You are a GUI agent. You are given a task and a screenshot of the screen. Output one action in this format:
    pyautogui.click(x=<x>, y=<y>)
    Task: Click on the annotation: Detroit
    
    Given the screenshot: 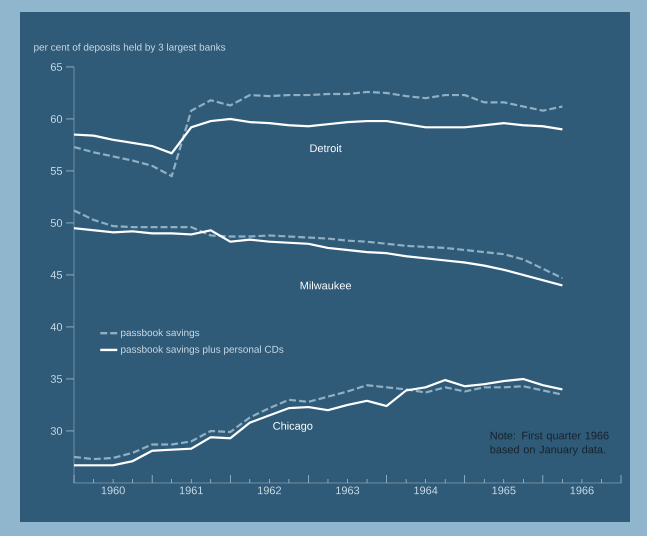 What is the action you would take?
    pyautogui.click(x=326, y=148)
    